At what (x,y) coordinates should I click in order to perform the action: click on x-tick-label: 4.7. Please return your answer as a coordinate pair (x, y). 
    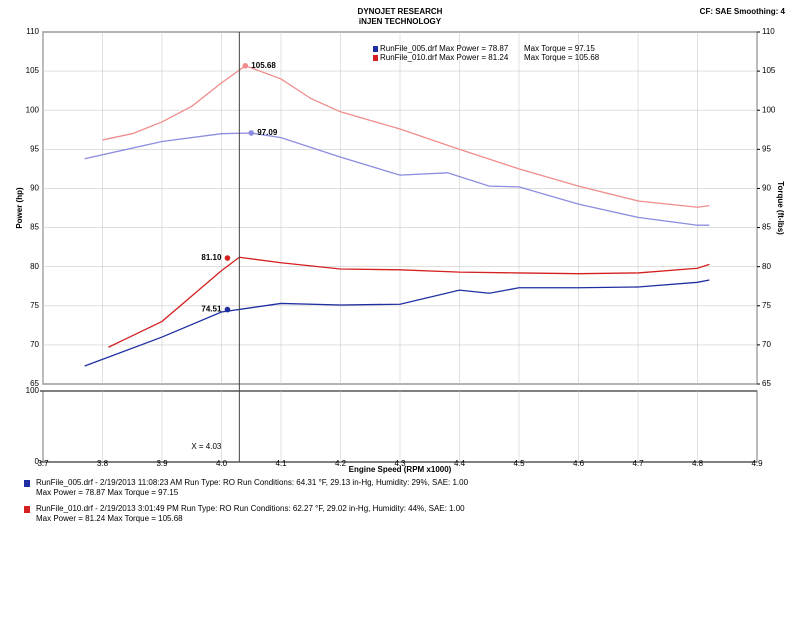
    Looking at the image, I should click on (638, 463).